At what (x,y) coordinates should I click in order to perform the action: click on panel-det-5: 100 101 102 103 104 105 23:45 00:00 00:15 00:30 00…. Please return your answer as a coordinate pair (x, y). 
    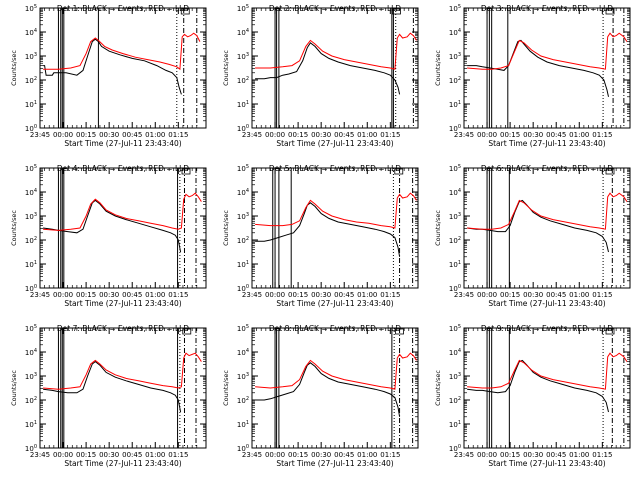
    Looking at the image, I should click on (320, 236).